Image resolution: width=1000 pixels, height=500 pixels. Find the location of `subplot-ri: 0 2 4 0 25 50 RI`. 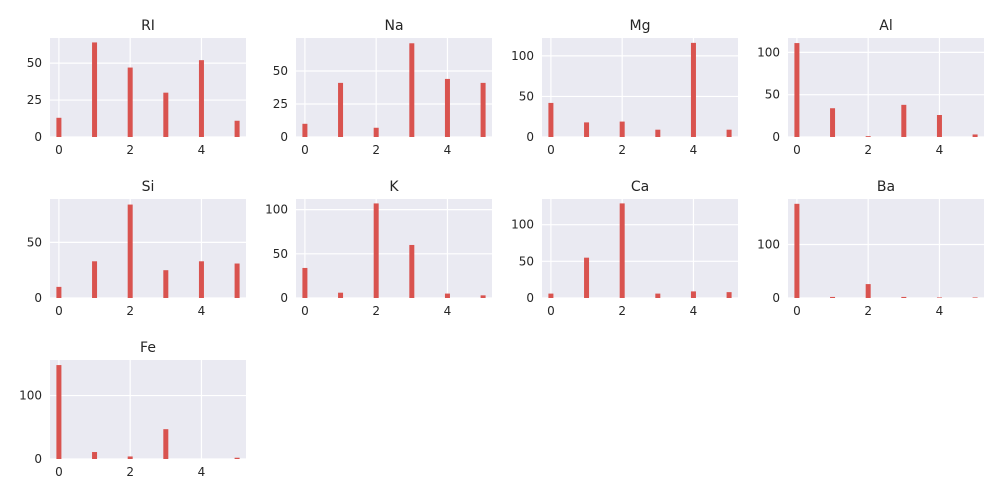

subplot-ri: 0 2 4 0 25 50 RI is located at coordinates (136, 87).